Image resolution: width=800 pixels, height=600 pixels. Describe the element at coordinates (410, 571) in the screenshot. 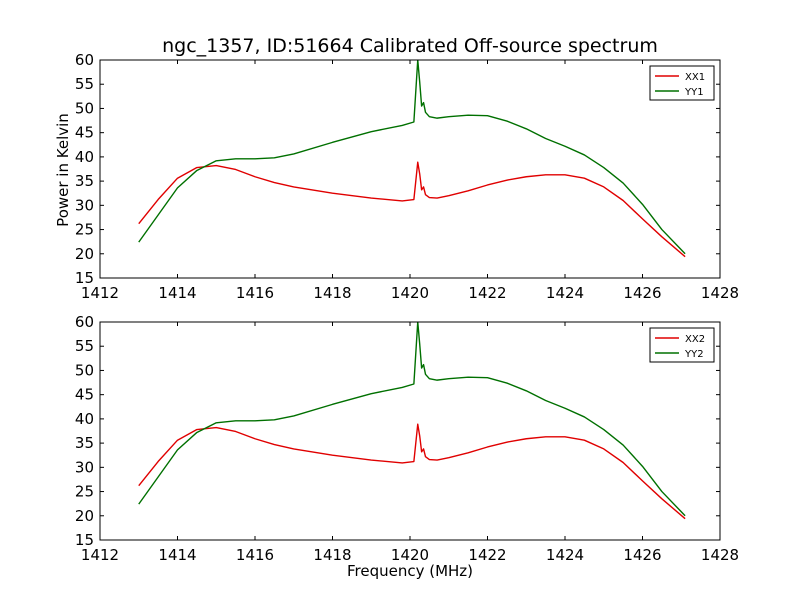

I see `shared-xlabel: Frequency (MHz)` at that location.